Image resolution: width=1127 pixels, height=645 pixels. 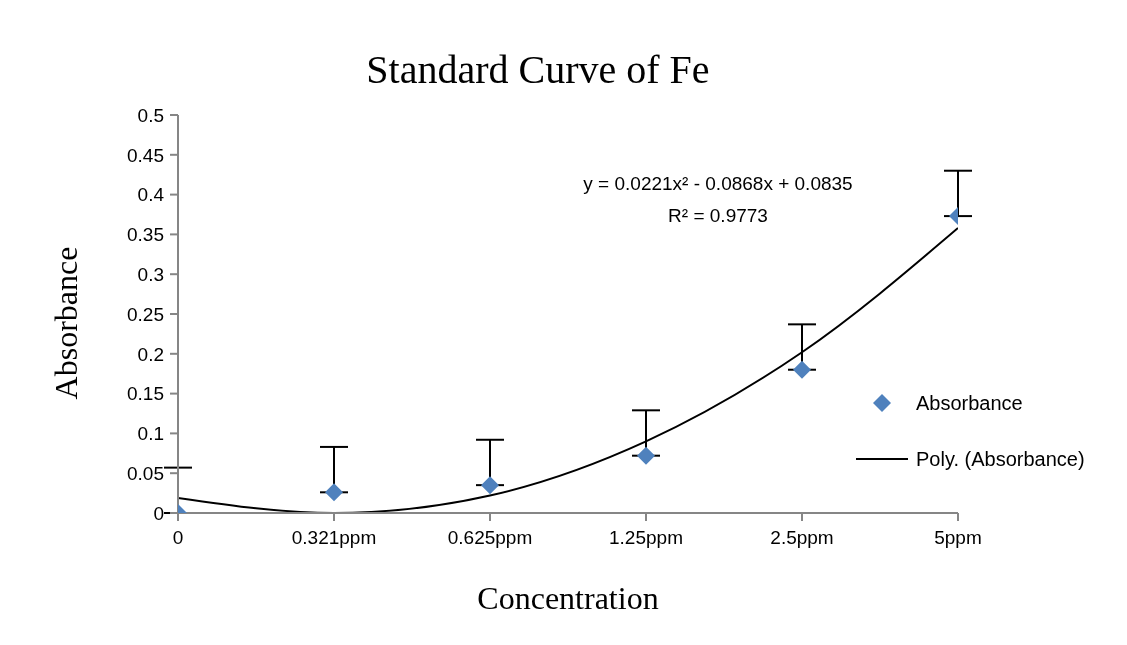 What do you see at coordinates (334, 538) in the screenshot?
I see `x-tick-label: 0.321ppm` at bounding box center [334, 538].